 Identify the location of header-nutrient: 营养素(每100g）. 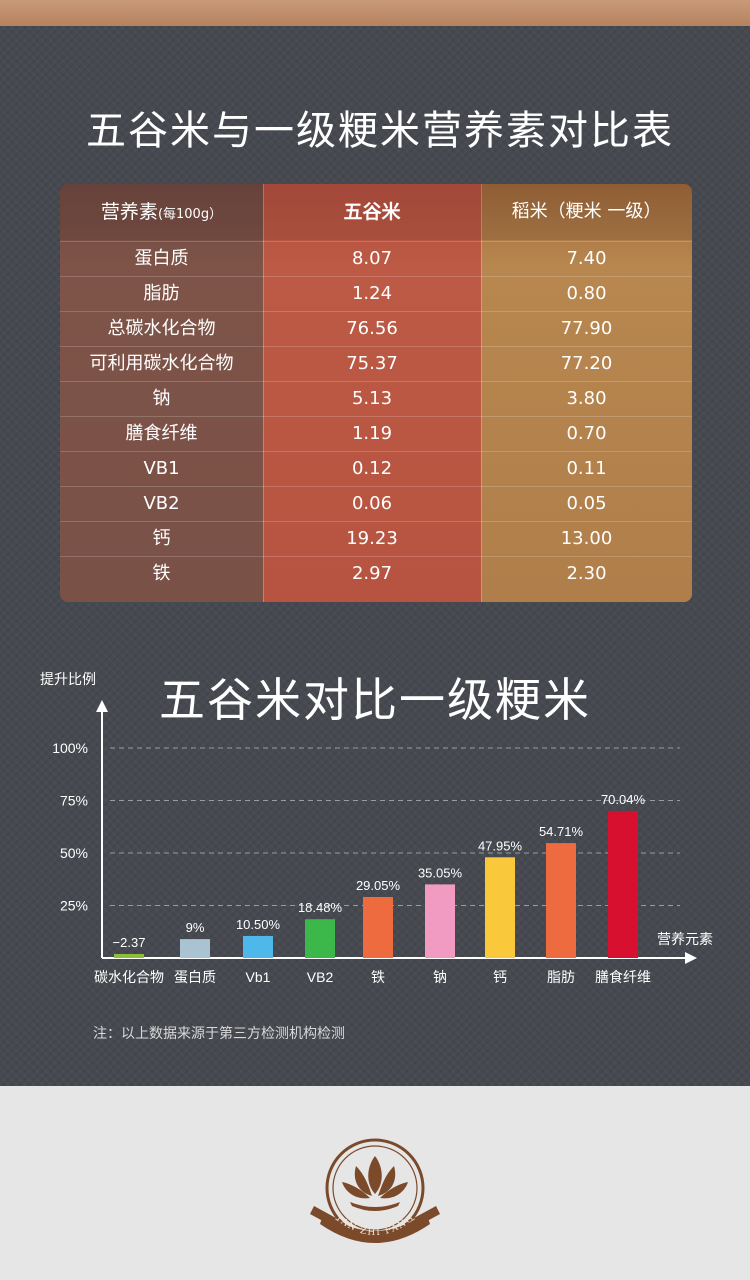
(161, 212).